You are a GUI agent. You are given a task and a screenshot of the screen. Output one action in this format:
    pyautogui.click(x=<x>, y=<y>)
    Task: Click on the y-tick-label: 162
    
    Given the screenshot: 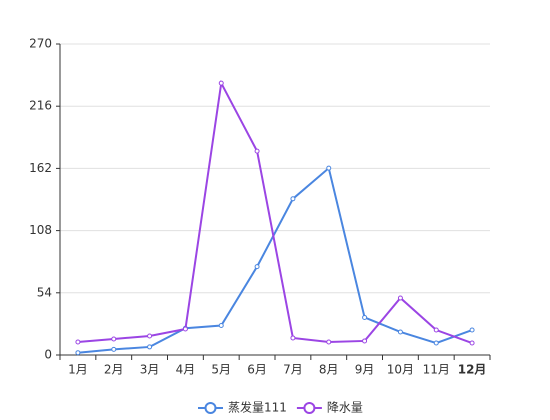 What is the action you would take?
    pyautogui.click(x=40, y=168)
    